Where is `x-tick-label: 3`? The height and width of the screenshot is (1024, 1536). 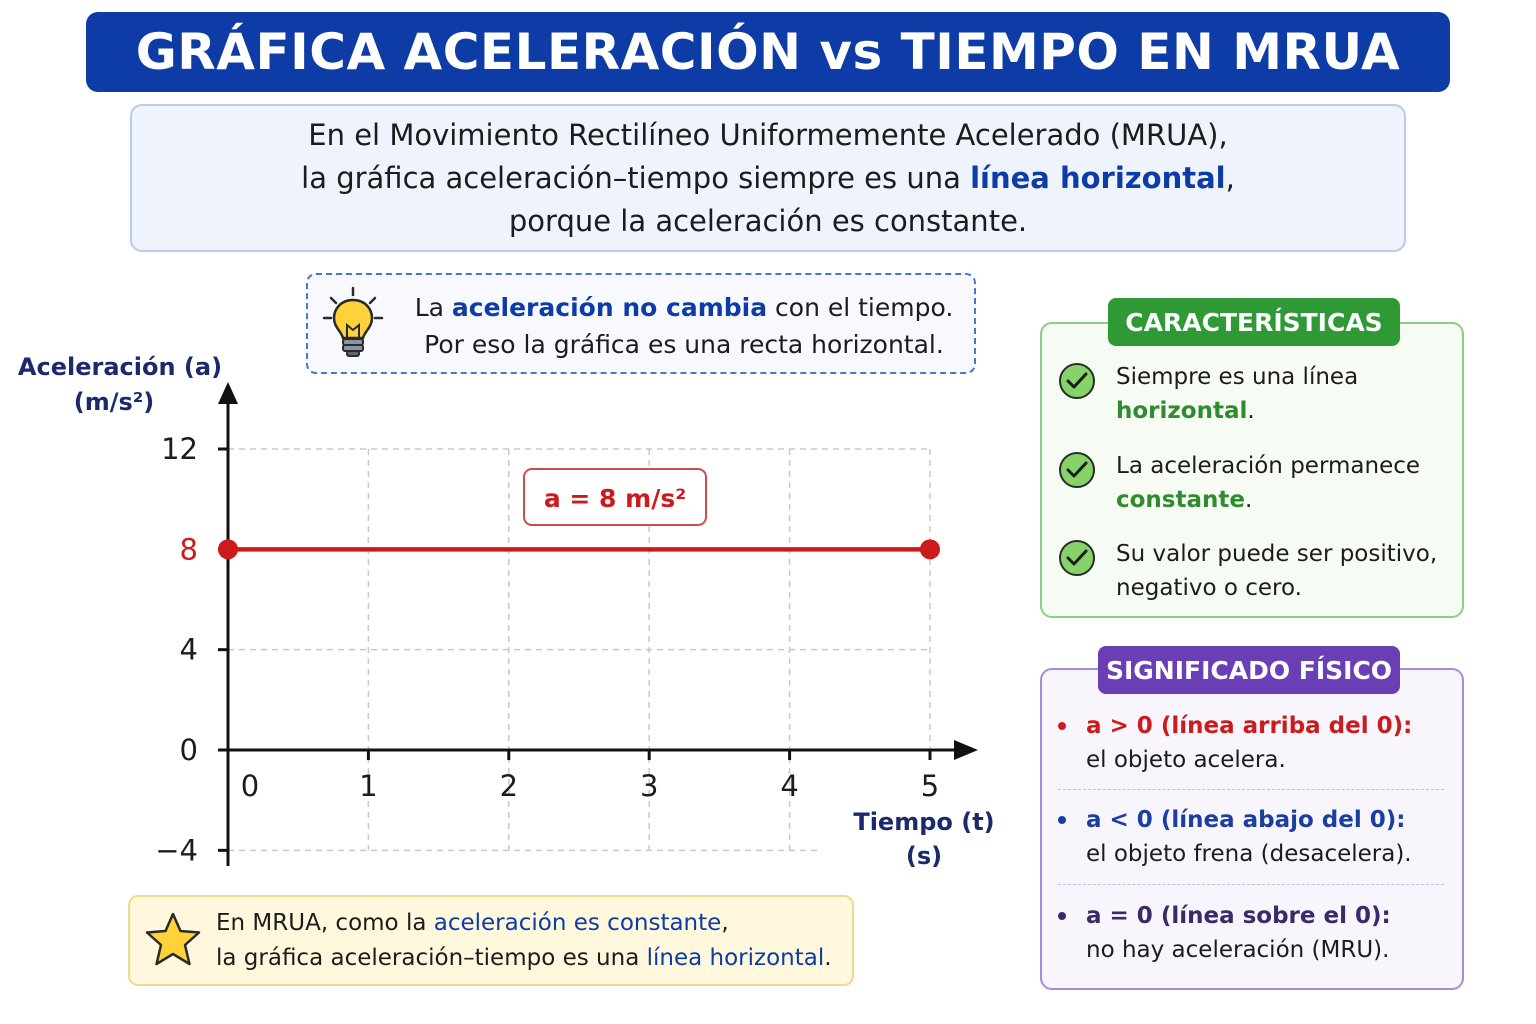 x-tick-label: 3 is located at coordinates (649, 786).